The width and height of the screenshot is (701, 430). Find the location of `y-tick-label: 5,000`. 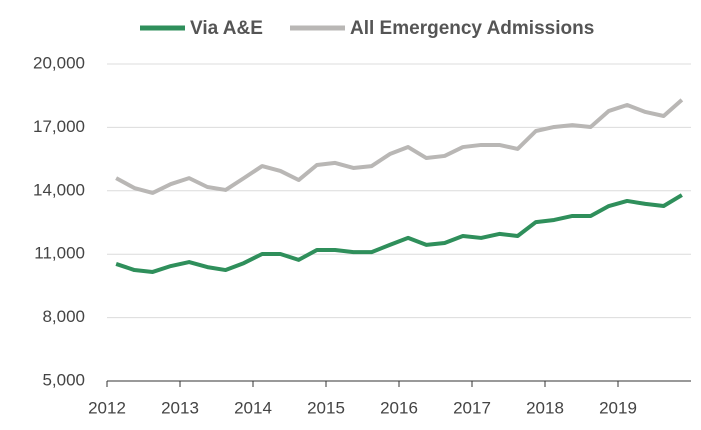

y-tick-label: 5,000 is located at coordinates (63, 379).